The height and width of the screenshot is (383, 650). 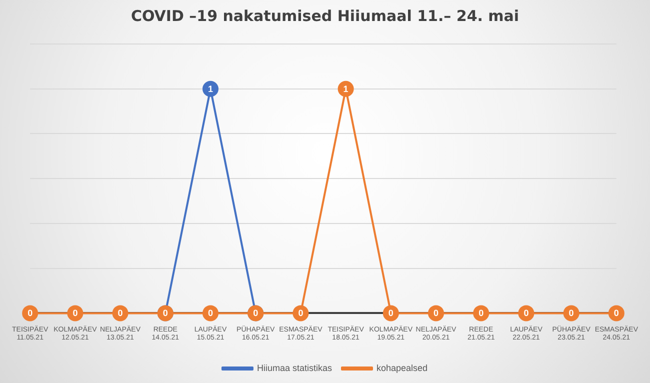 What do you see at coordinates (325, 15) in the screenshot?
I see `chart-title: COVID –19 nakatumised Hiiumaal 11.– 24. mai` at bounding box center [325, 15].